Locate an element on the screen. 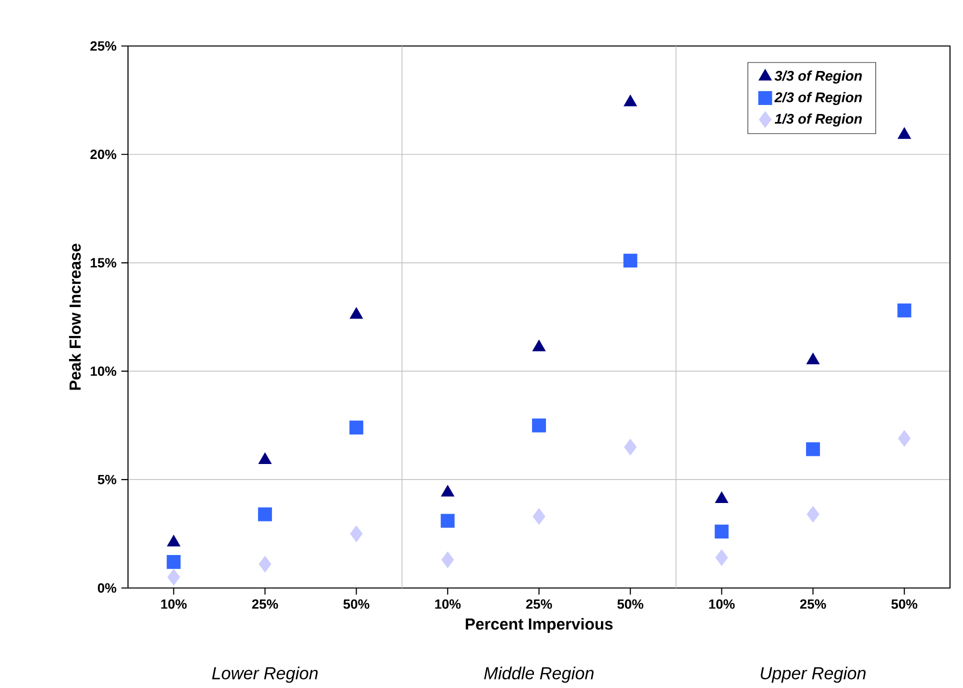 This screenshot has height=688, width=963. legend-label: 2/3 of Region is located at coordinates (818, 99).